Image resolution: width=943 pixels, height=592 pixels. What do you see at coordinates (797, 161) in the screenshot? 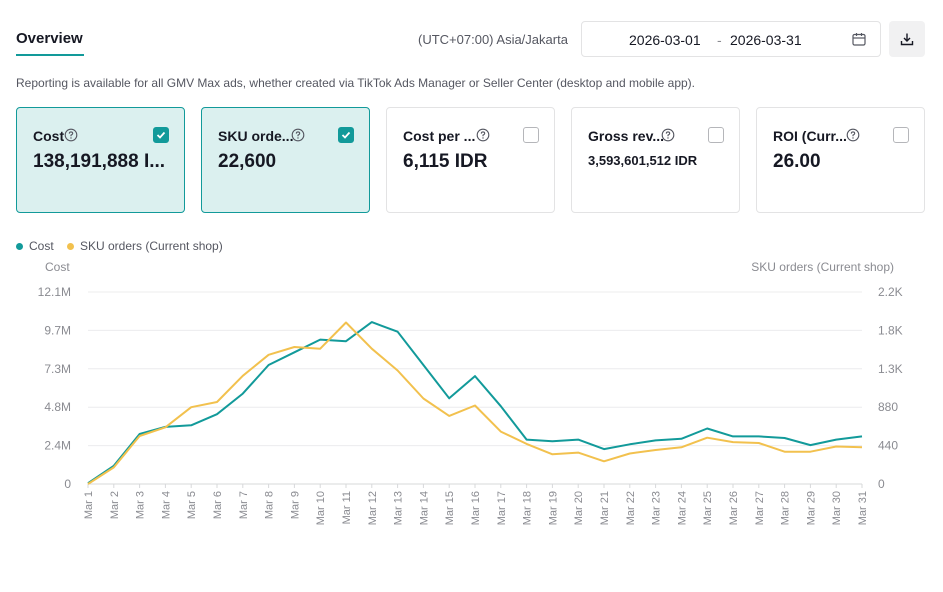
I see `metric-value: 26.00` at bounding box center [797, 161].